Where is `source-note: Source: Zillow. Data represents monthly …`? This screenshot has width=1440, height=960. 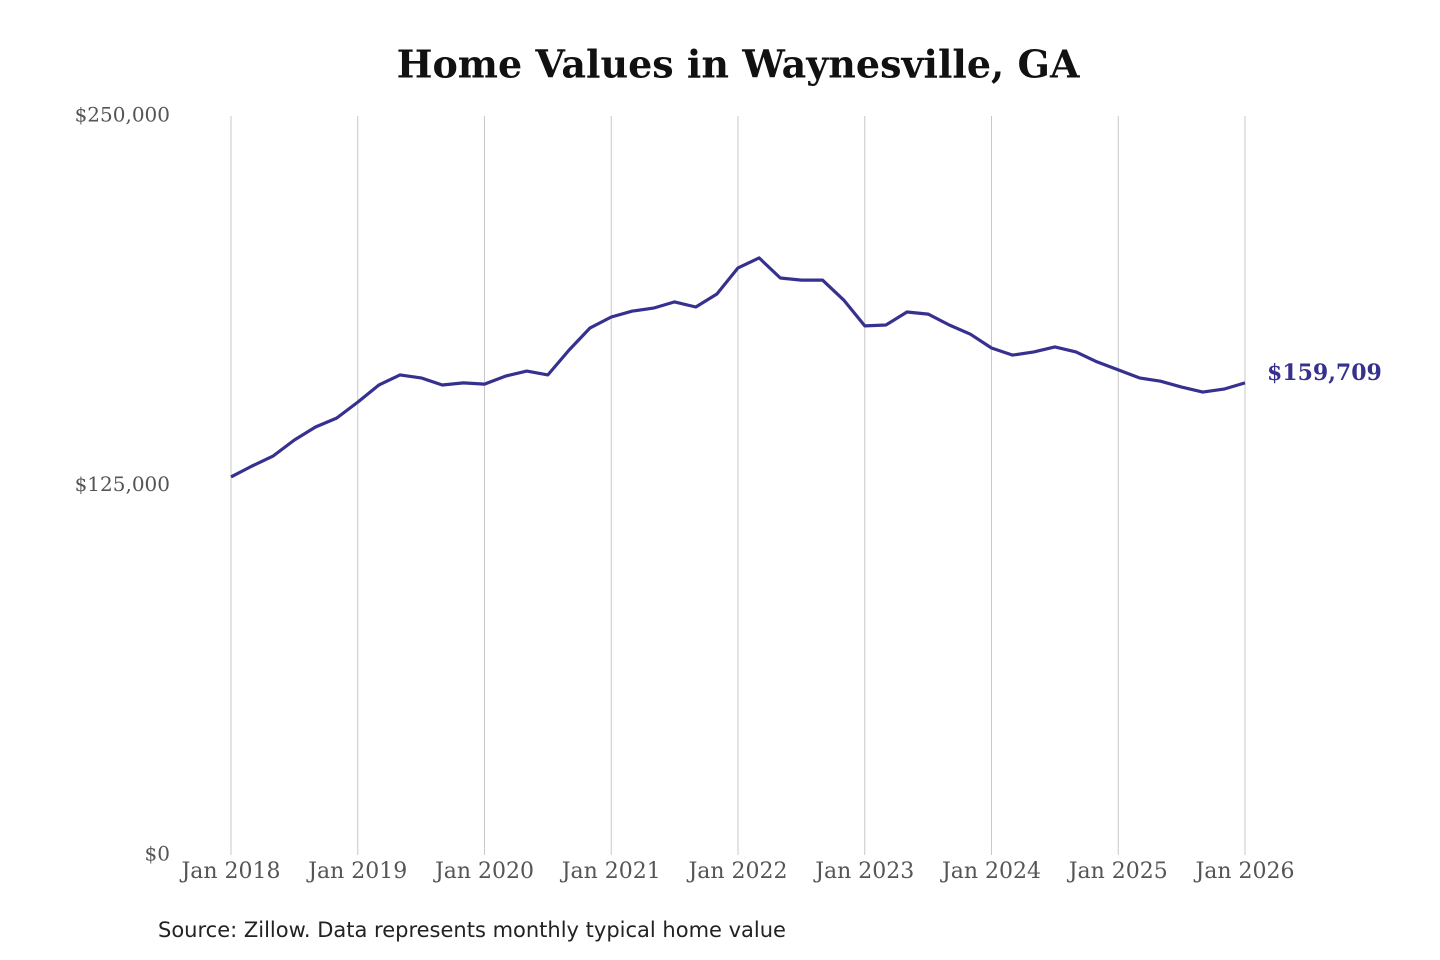 source-note: Source: Zillow. Data represents monthly … is located at coordinates (472, 930).